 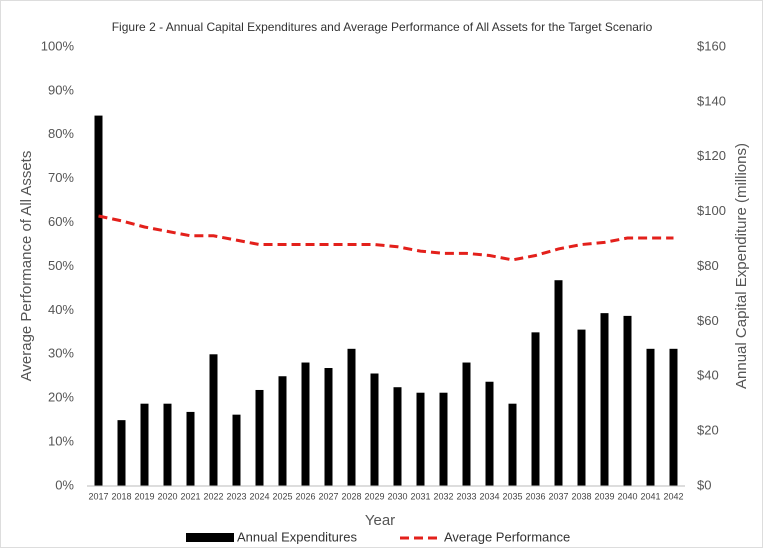 I want to click on y2-axis-title: Annual Capital Expenditure (millions), so click(x=741, y=266).